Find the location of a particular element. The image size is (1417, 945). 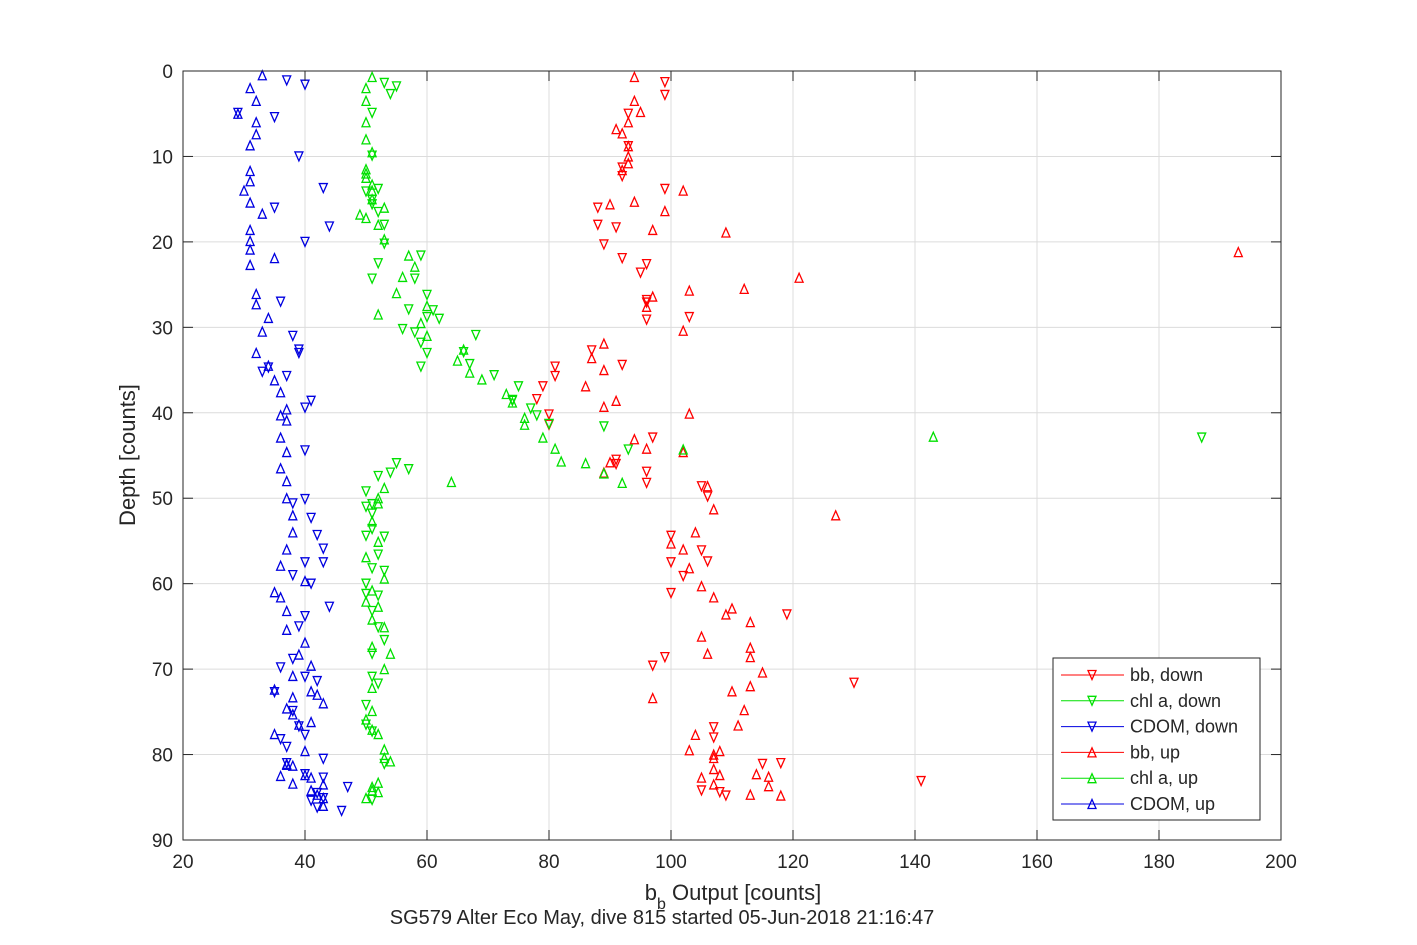

x-tick-label: 180 is located at coordinates (1159, 862).